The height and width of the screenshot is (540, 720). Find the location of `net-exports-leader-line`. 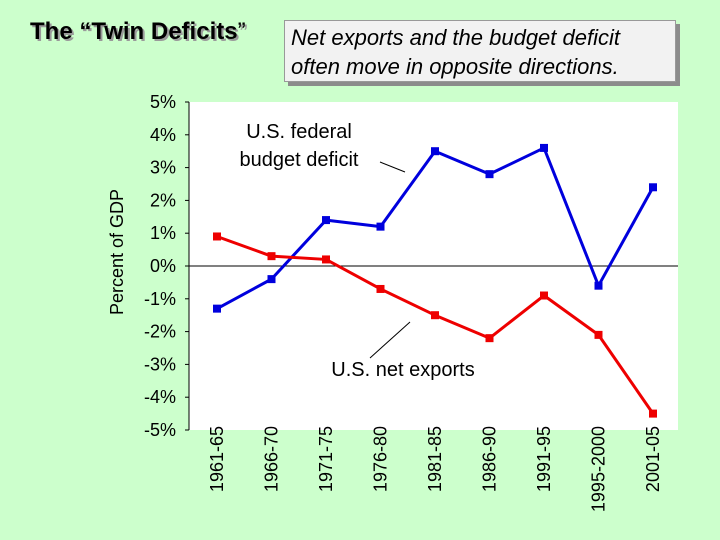

net-exports-leader-line is located at coordinates (390, 340).